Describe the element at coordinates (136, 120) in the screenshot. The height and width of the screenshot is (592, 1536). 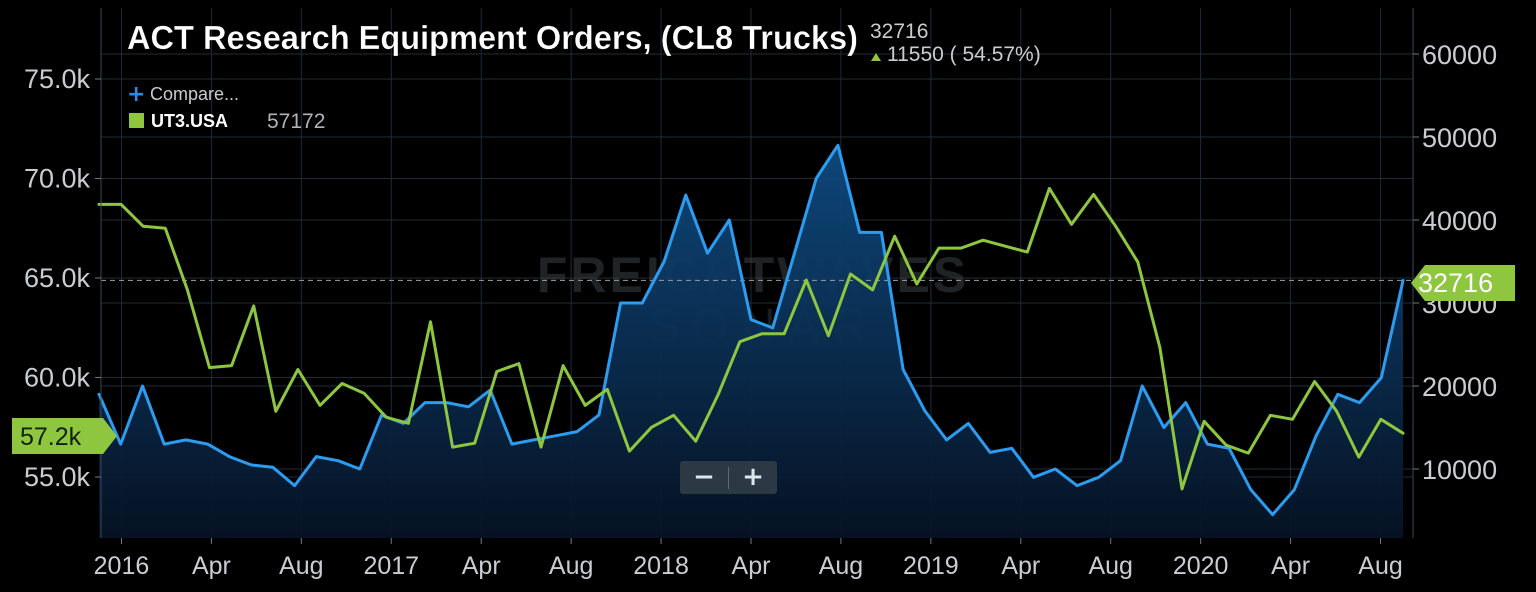
I see `legend-swatch` at that location.